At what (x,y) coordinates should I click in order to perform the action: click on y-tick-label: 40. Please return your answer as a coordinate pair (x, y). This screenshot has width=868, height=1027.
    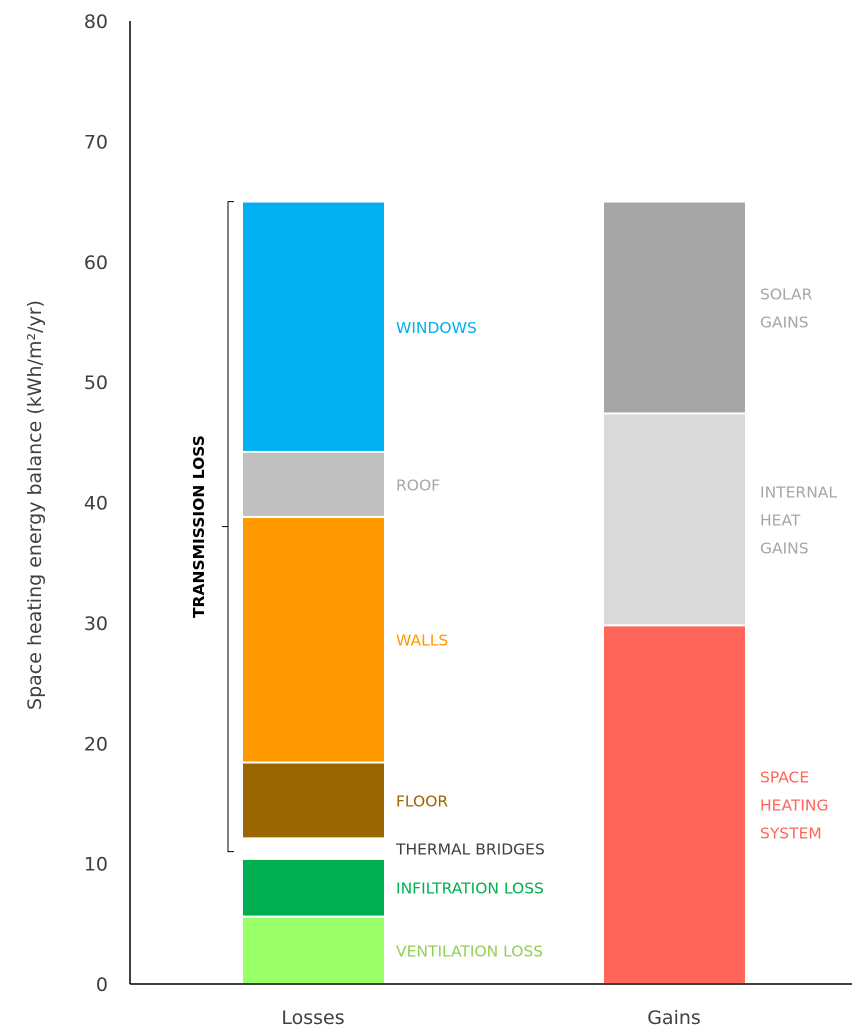
    Looking at the image, I should click on (96, 504).